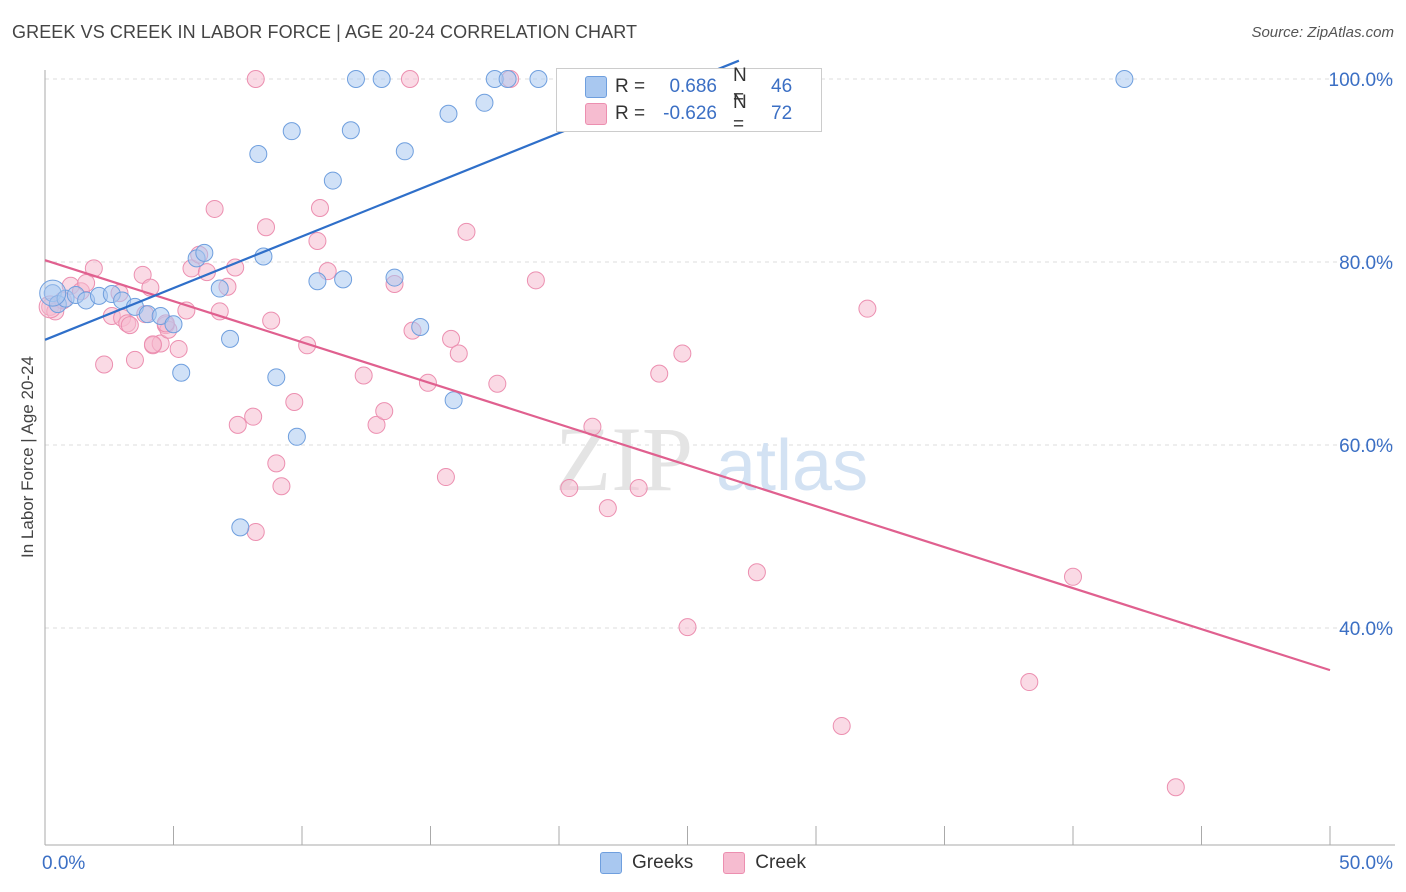 The height and width of the screenshot is (892, 1406). Describe the element at coordinates (630, 86) in the screenshot. I see `greeks-r-label: R =` at that location.